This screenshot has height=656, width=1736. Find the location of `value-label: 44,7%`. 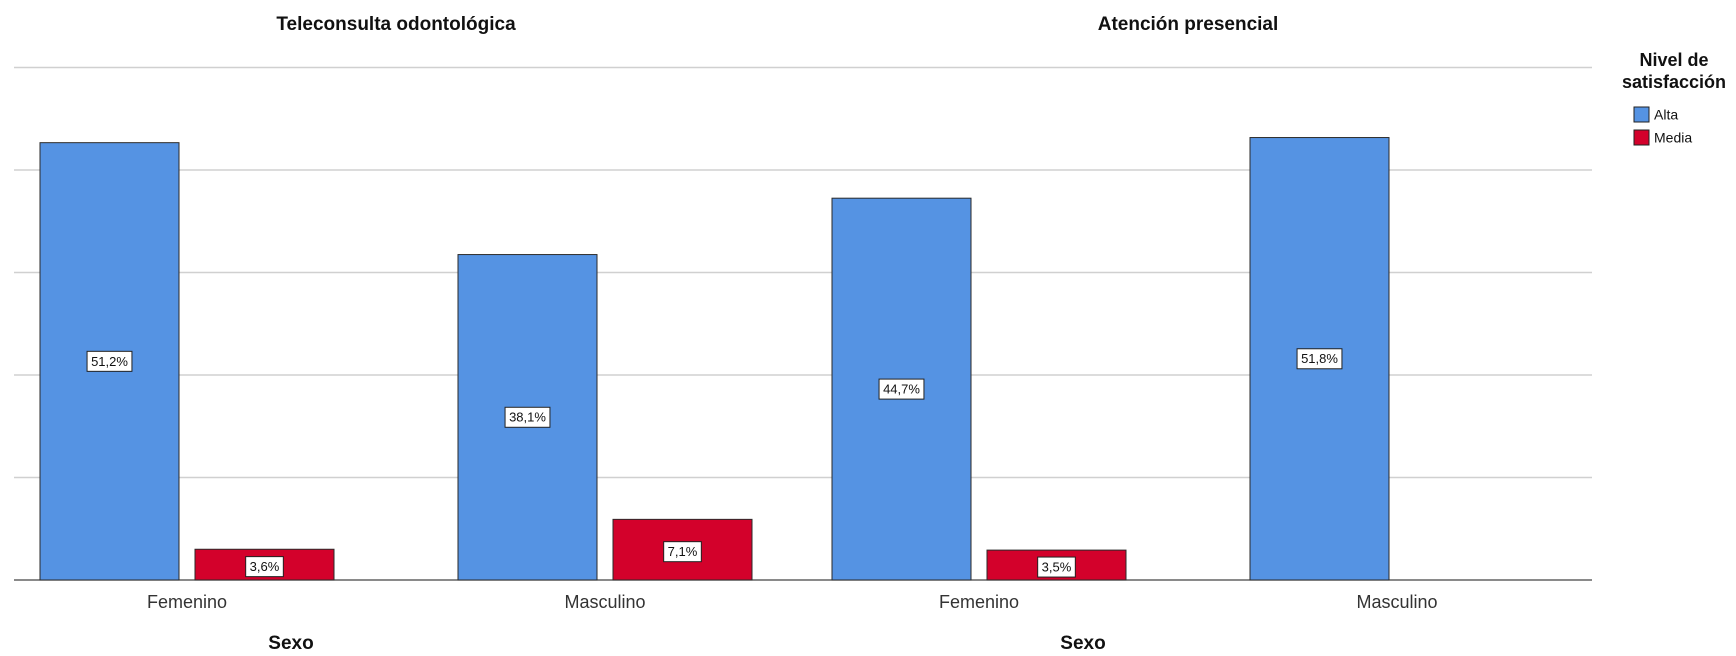

value-label: 44,7% is located at coordinates (901, 389).